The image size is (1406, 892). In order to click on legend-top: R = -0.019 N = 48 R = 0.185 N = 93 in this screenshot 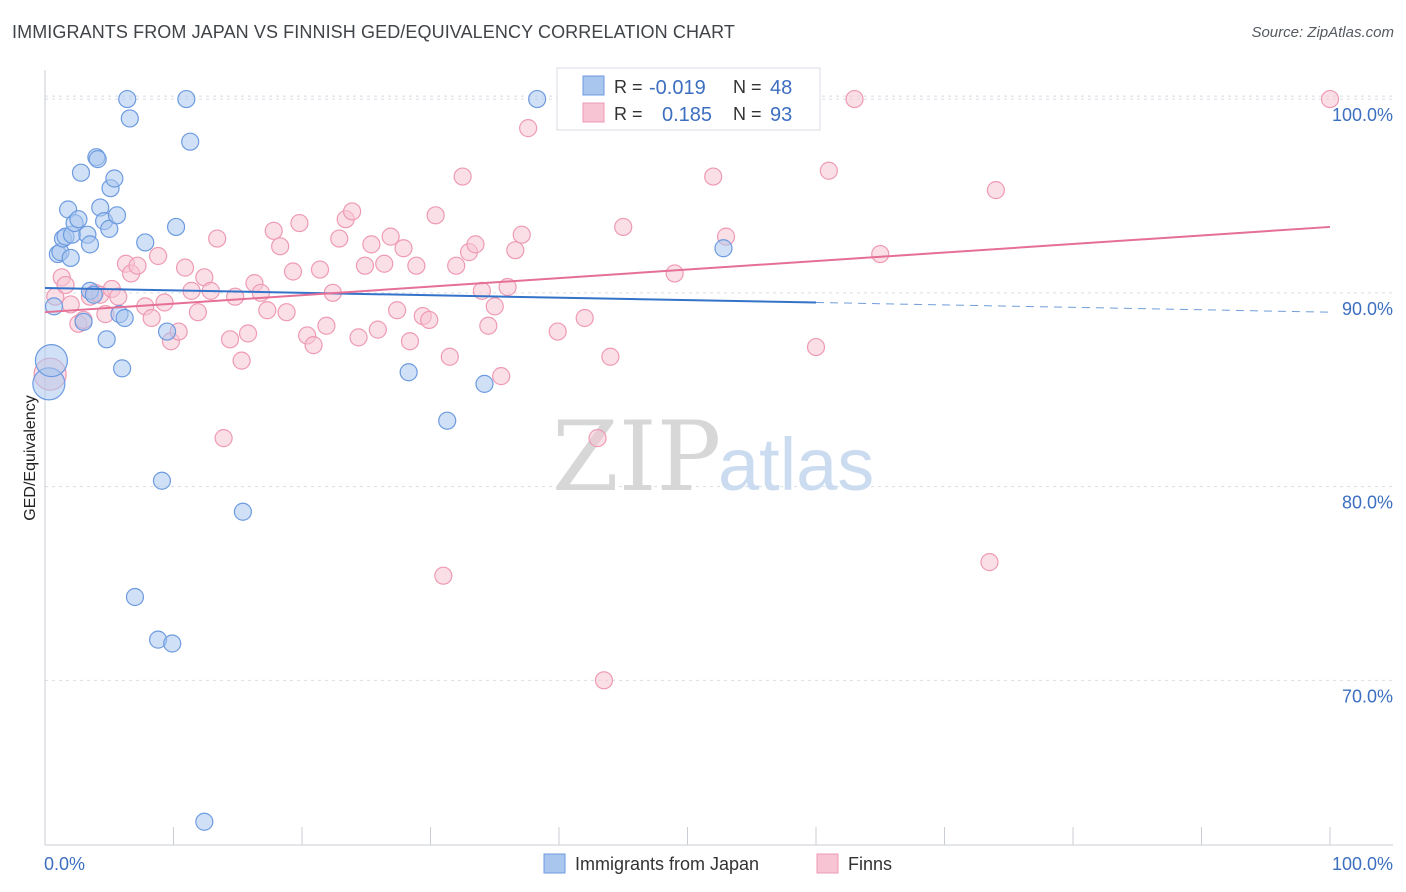, I will do `click(688, 99)`.